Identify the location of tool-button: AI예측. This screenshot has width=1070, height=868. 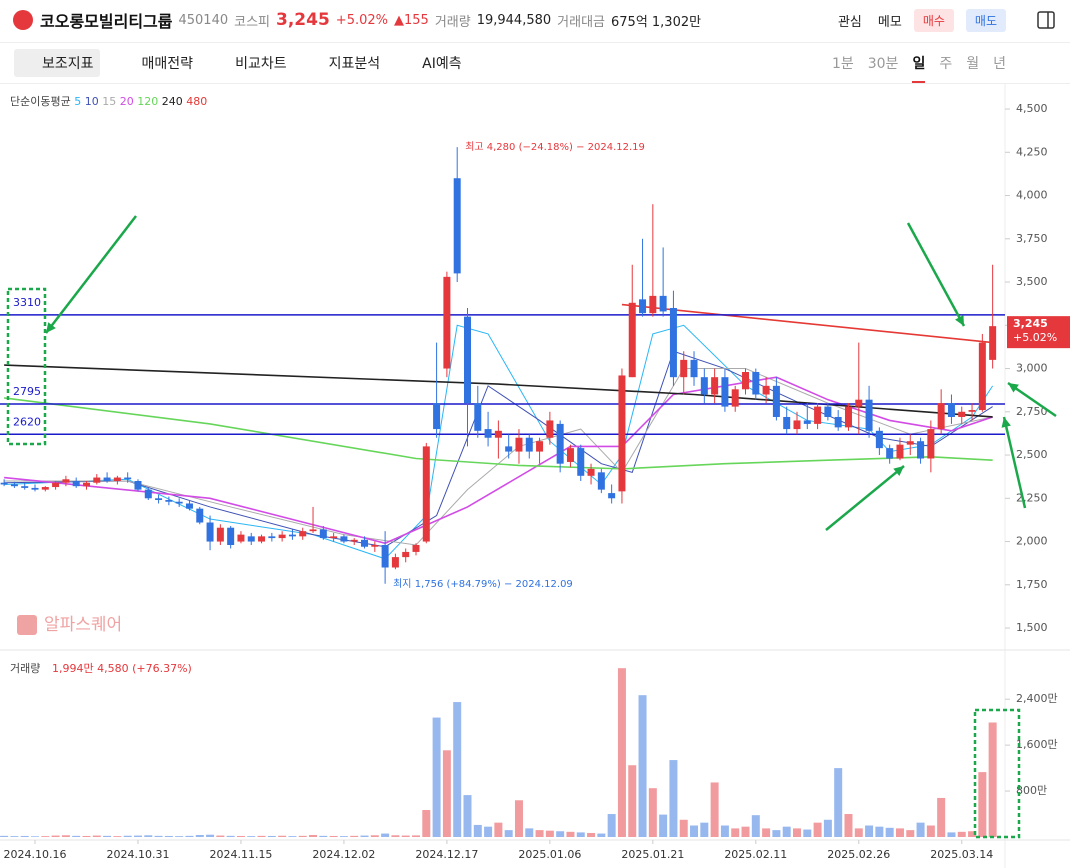
(442, 64).